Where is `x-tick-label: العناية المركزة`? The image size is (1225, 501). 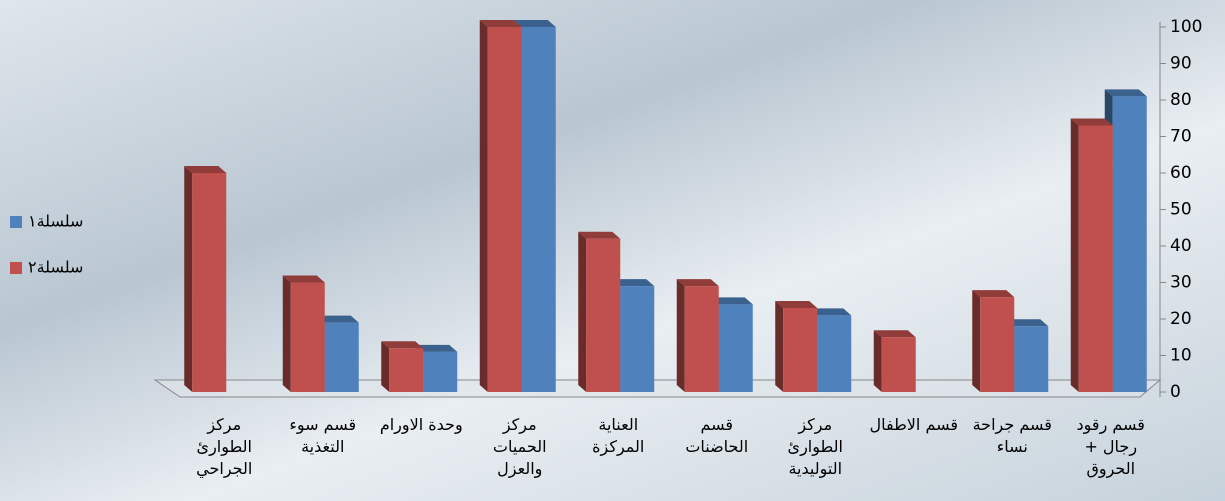
x-tick-label: العناية المركزة is located at coordinates (618, 435).